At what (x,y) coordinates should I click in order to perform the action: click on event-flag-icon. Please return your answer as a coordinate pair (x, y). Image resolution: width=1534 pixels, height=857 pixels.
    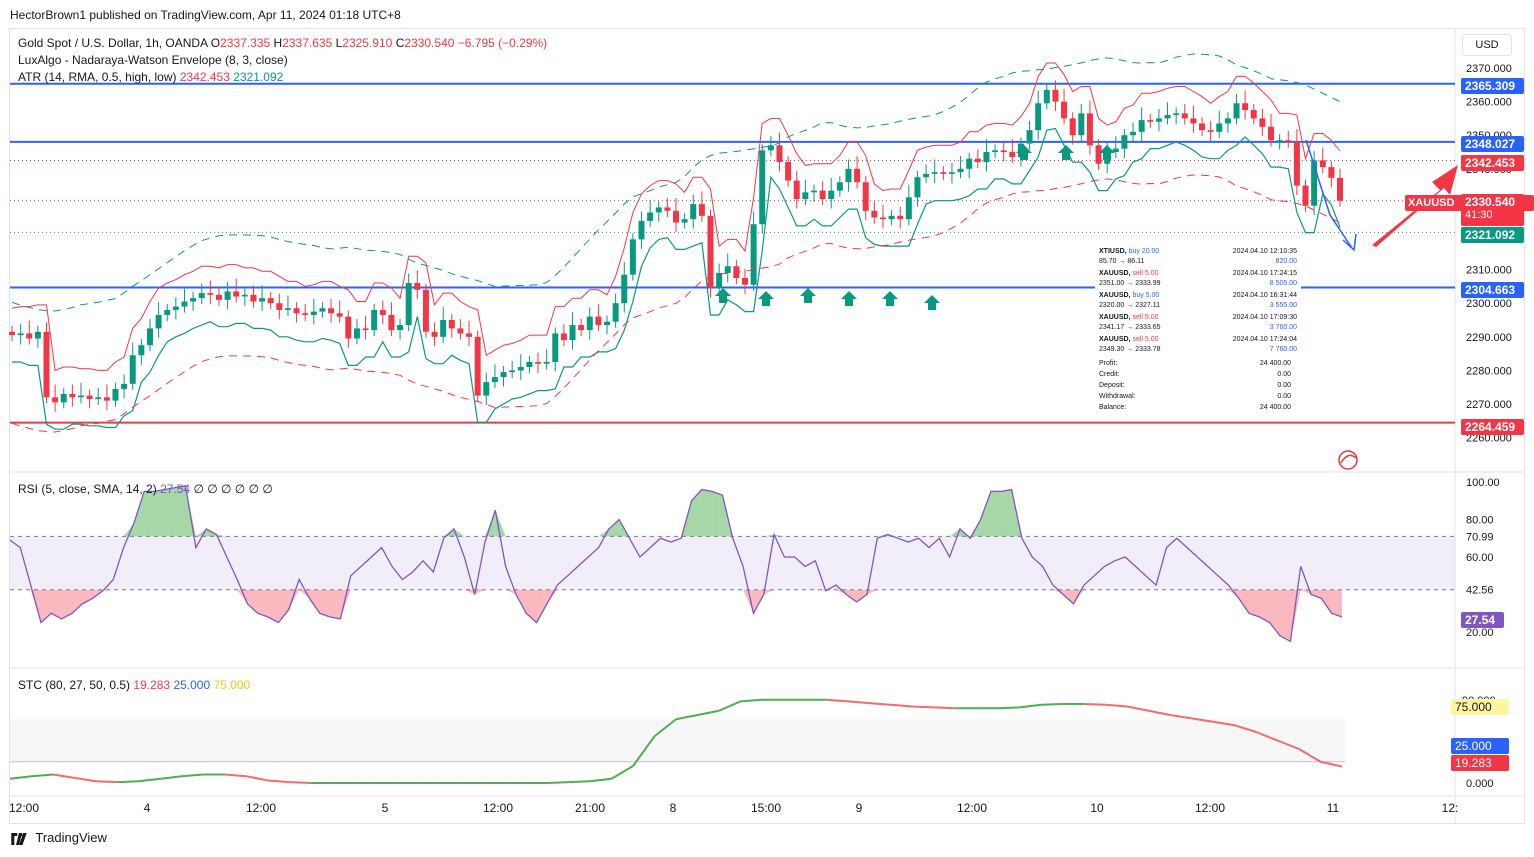
    Looking at the image, I should click on (1348, 460).